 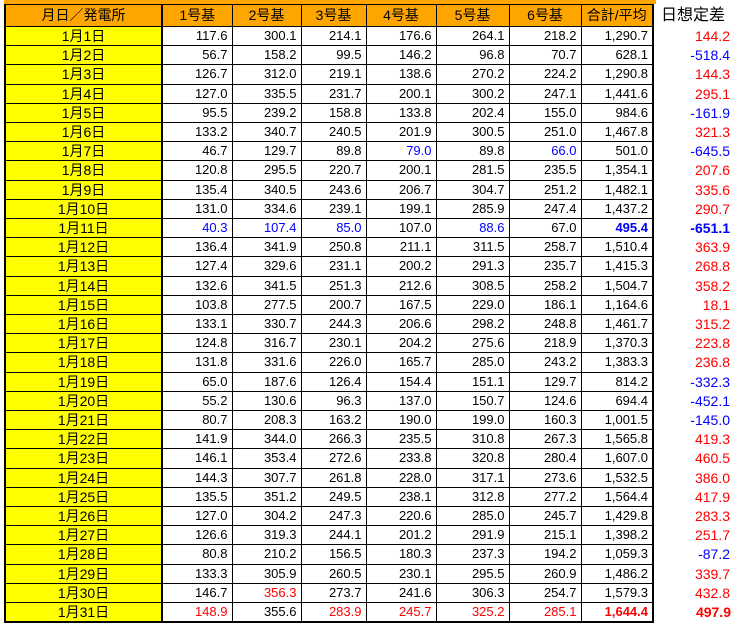 What do you see at coordinates (617, 36) in the screenshot?
I see `total-cell: 1,290.7` at bounding box center [617, 36].